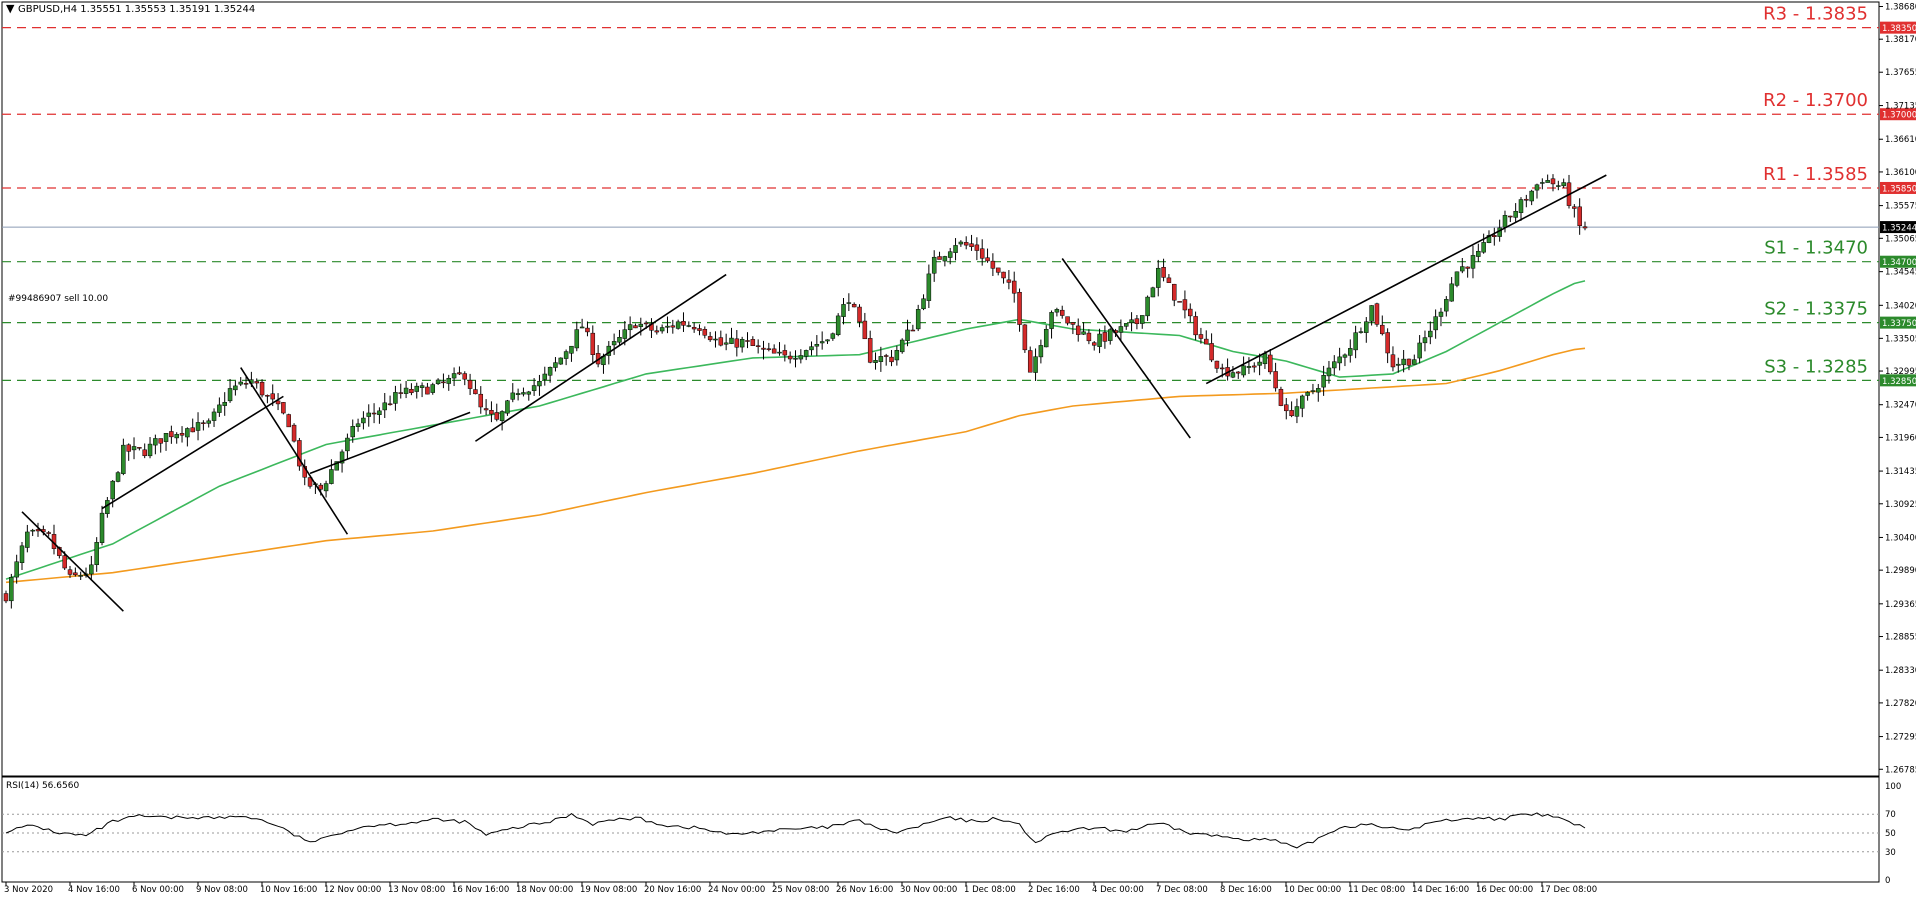 The image size is (1916, 900). I want to click on symbol-header-arrow: ▼, so click(10, 8).